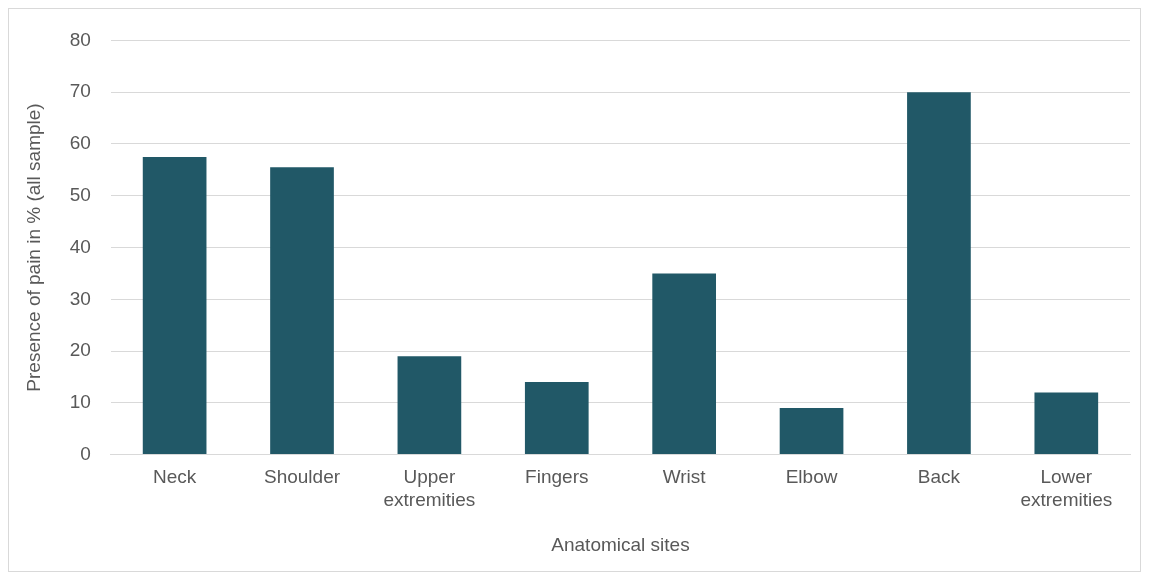 The height and width of the screenshot is (580, 1149). I want to click on x-tick-label: Lower extremities, so click(1066, 488).